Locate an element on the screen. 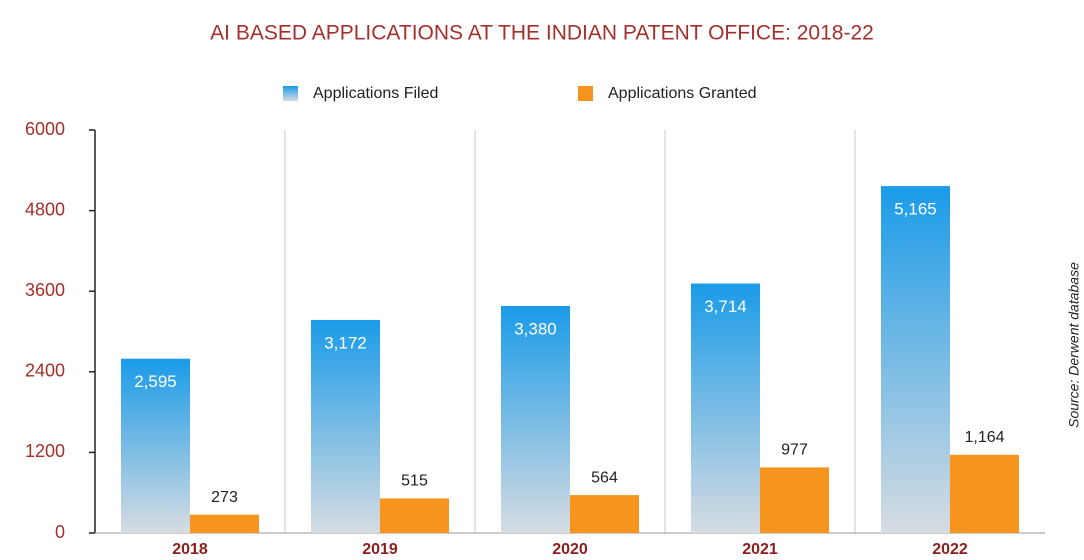 Image resolution: width=1084 pixels, height=560 pixels. y-tick-label: 1200 is located at coordinates (45, 451).